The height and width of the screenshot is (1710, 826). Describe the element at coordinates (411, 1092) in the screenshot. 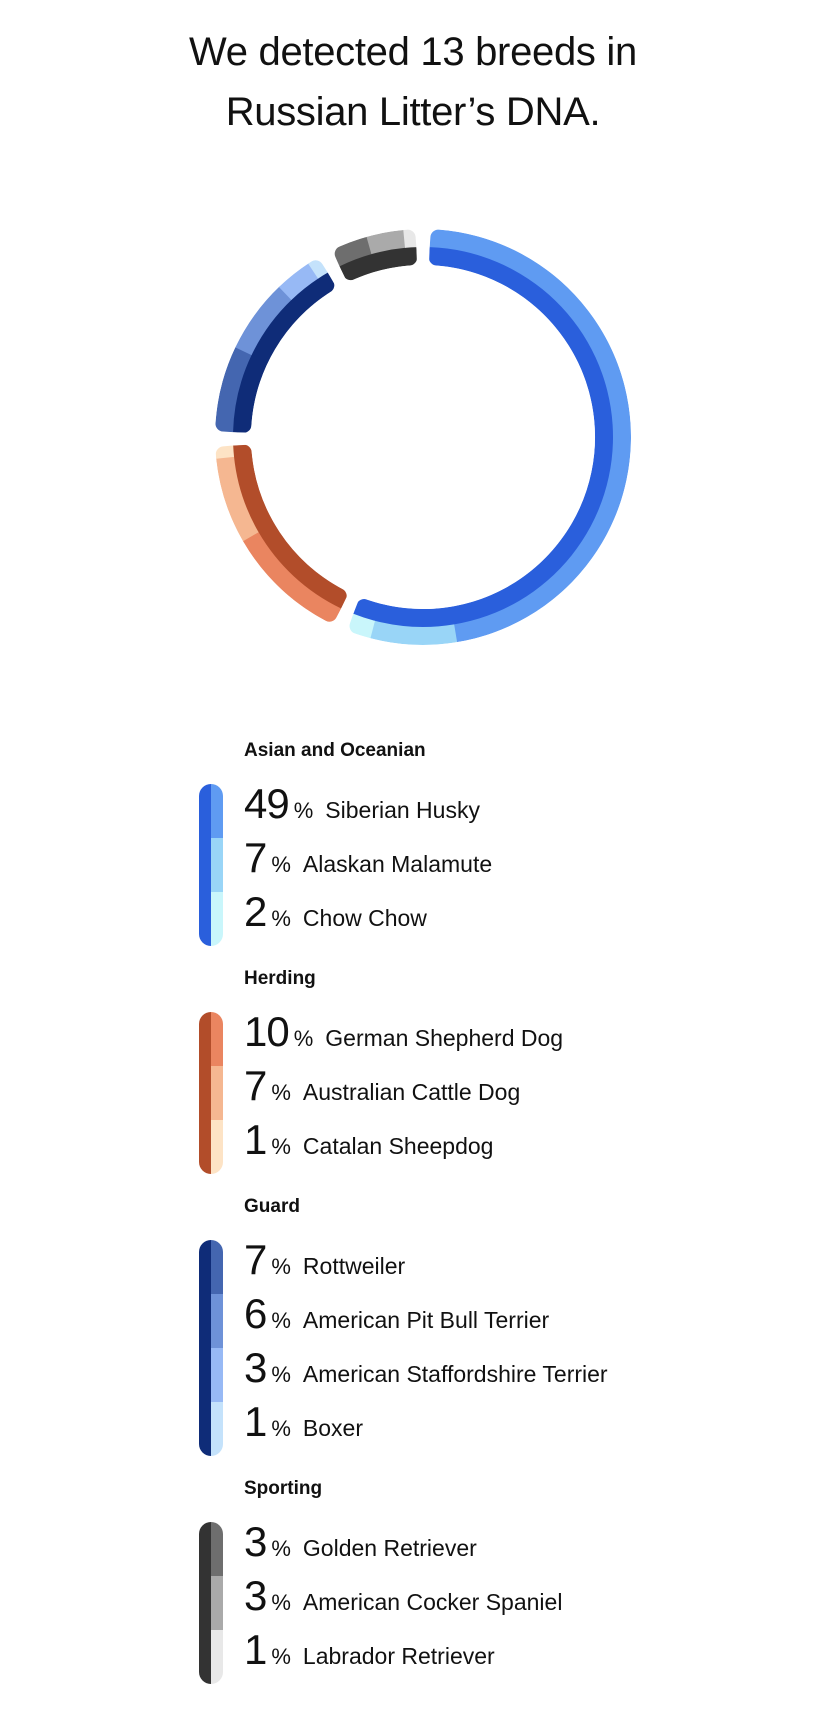

I see `breed-name: Australian Cattle Dog` at that location.